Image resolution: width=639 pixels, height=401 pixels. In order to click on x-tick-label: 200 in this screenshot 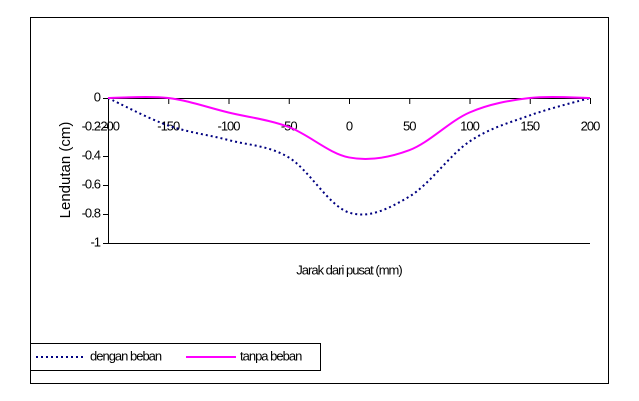, I will do `click(590, 125)`.